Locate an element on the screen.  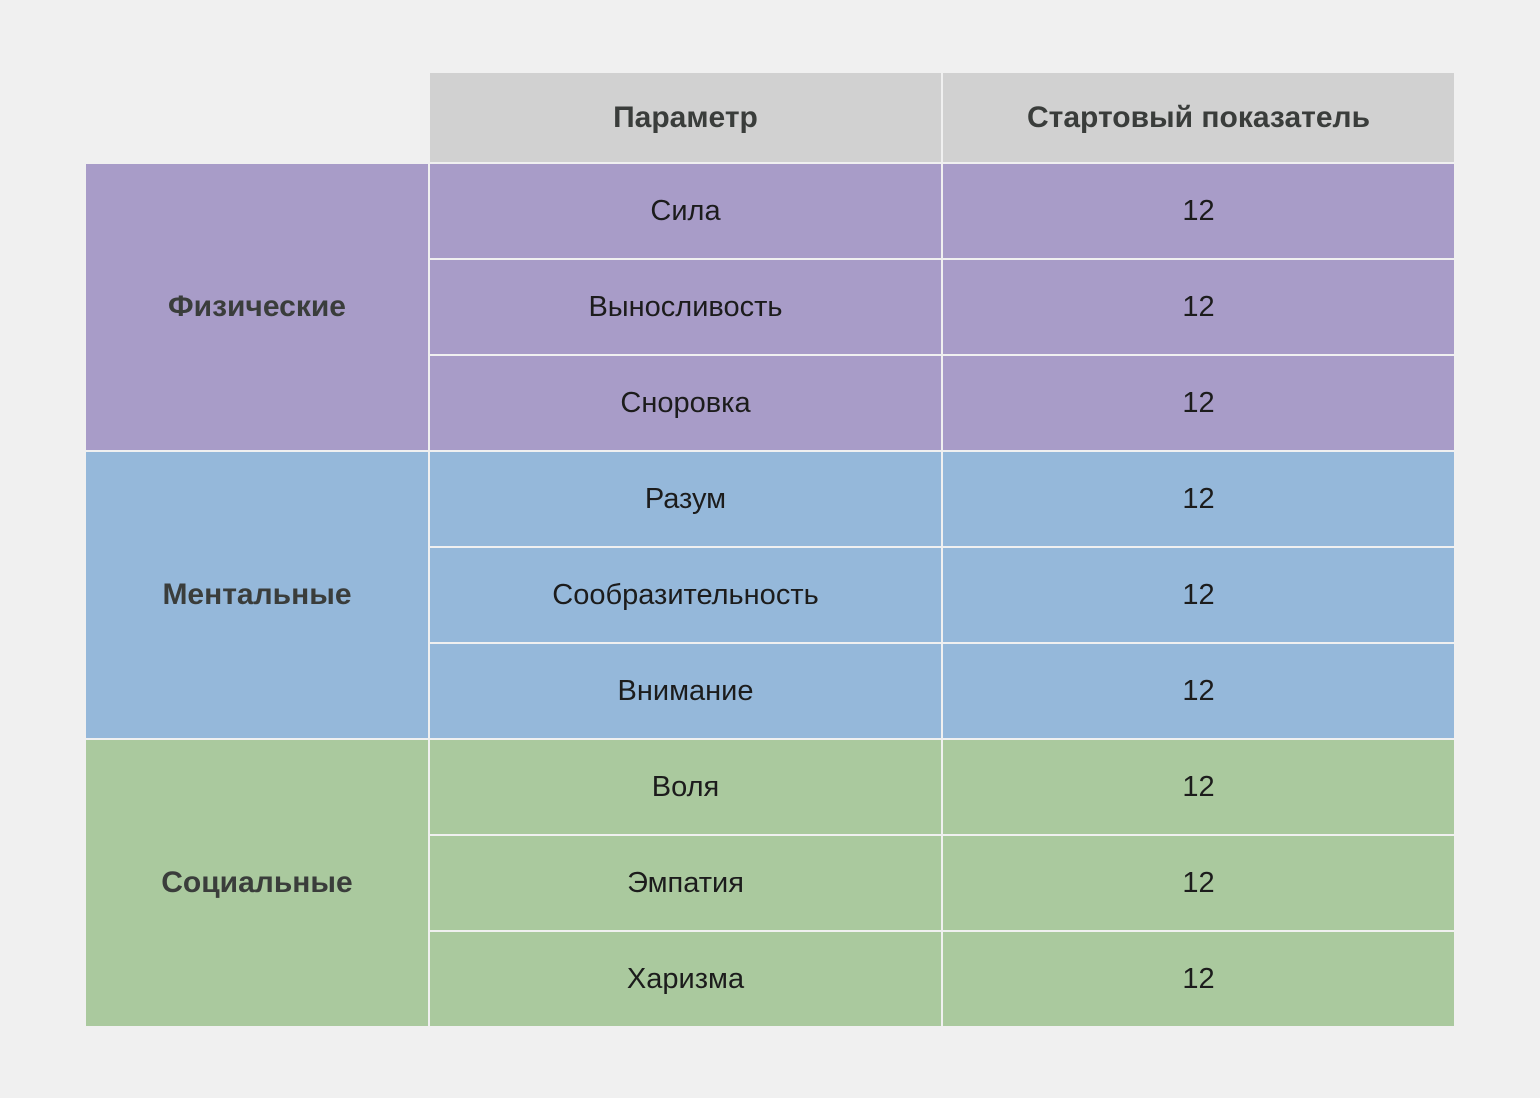
table-row: Разум 12 is located at coordinates (941, 499).